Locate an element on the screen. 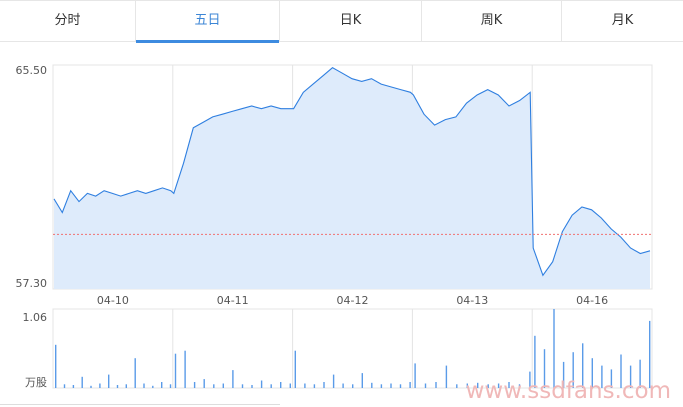 Image resolution: width=683 pixels, height=407 pixels. price-tick-min: 57.30 is located at coordinates (32, 283).